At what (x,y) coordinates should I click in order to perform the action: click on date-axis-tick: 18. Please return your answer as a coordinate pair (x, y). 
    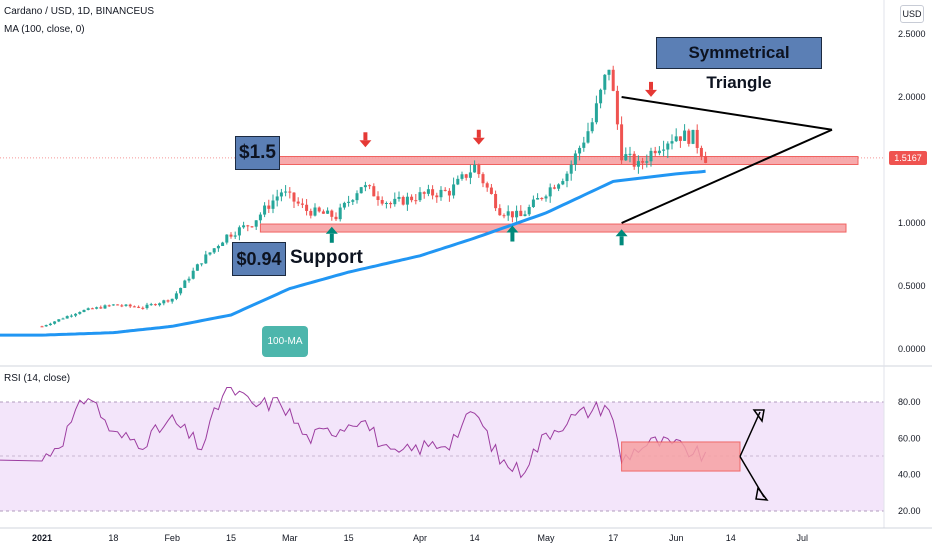
    Looking at the image, I should click on (113, 538).